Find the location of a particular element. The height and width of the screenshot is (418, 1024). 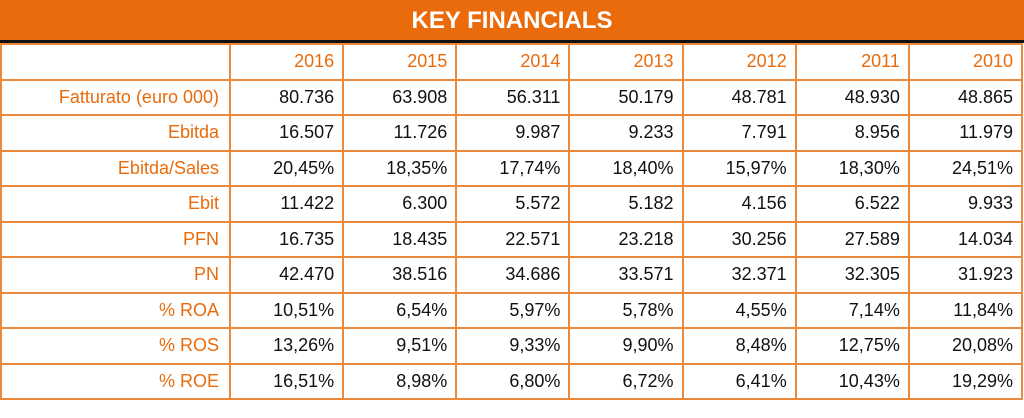

value-cell: 9,33% is located at coordinates (513, 346).